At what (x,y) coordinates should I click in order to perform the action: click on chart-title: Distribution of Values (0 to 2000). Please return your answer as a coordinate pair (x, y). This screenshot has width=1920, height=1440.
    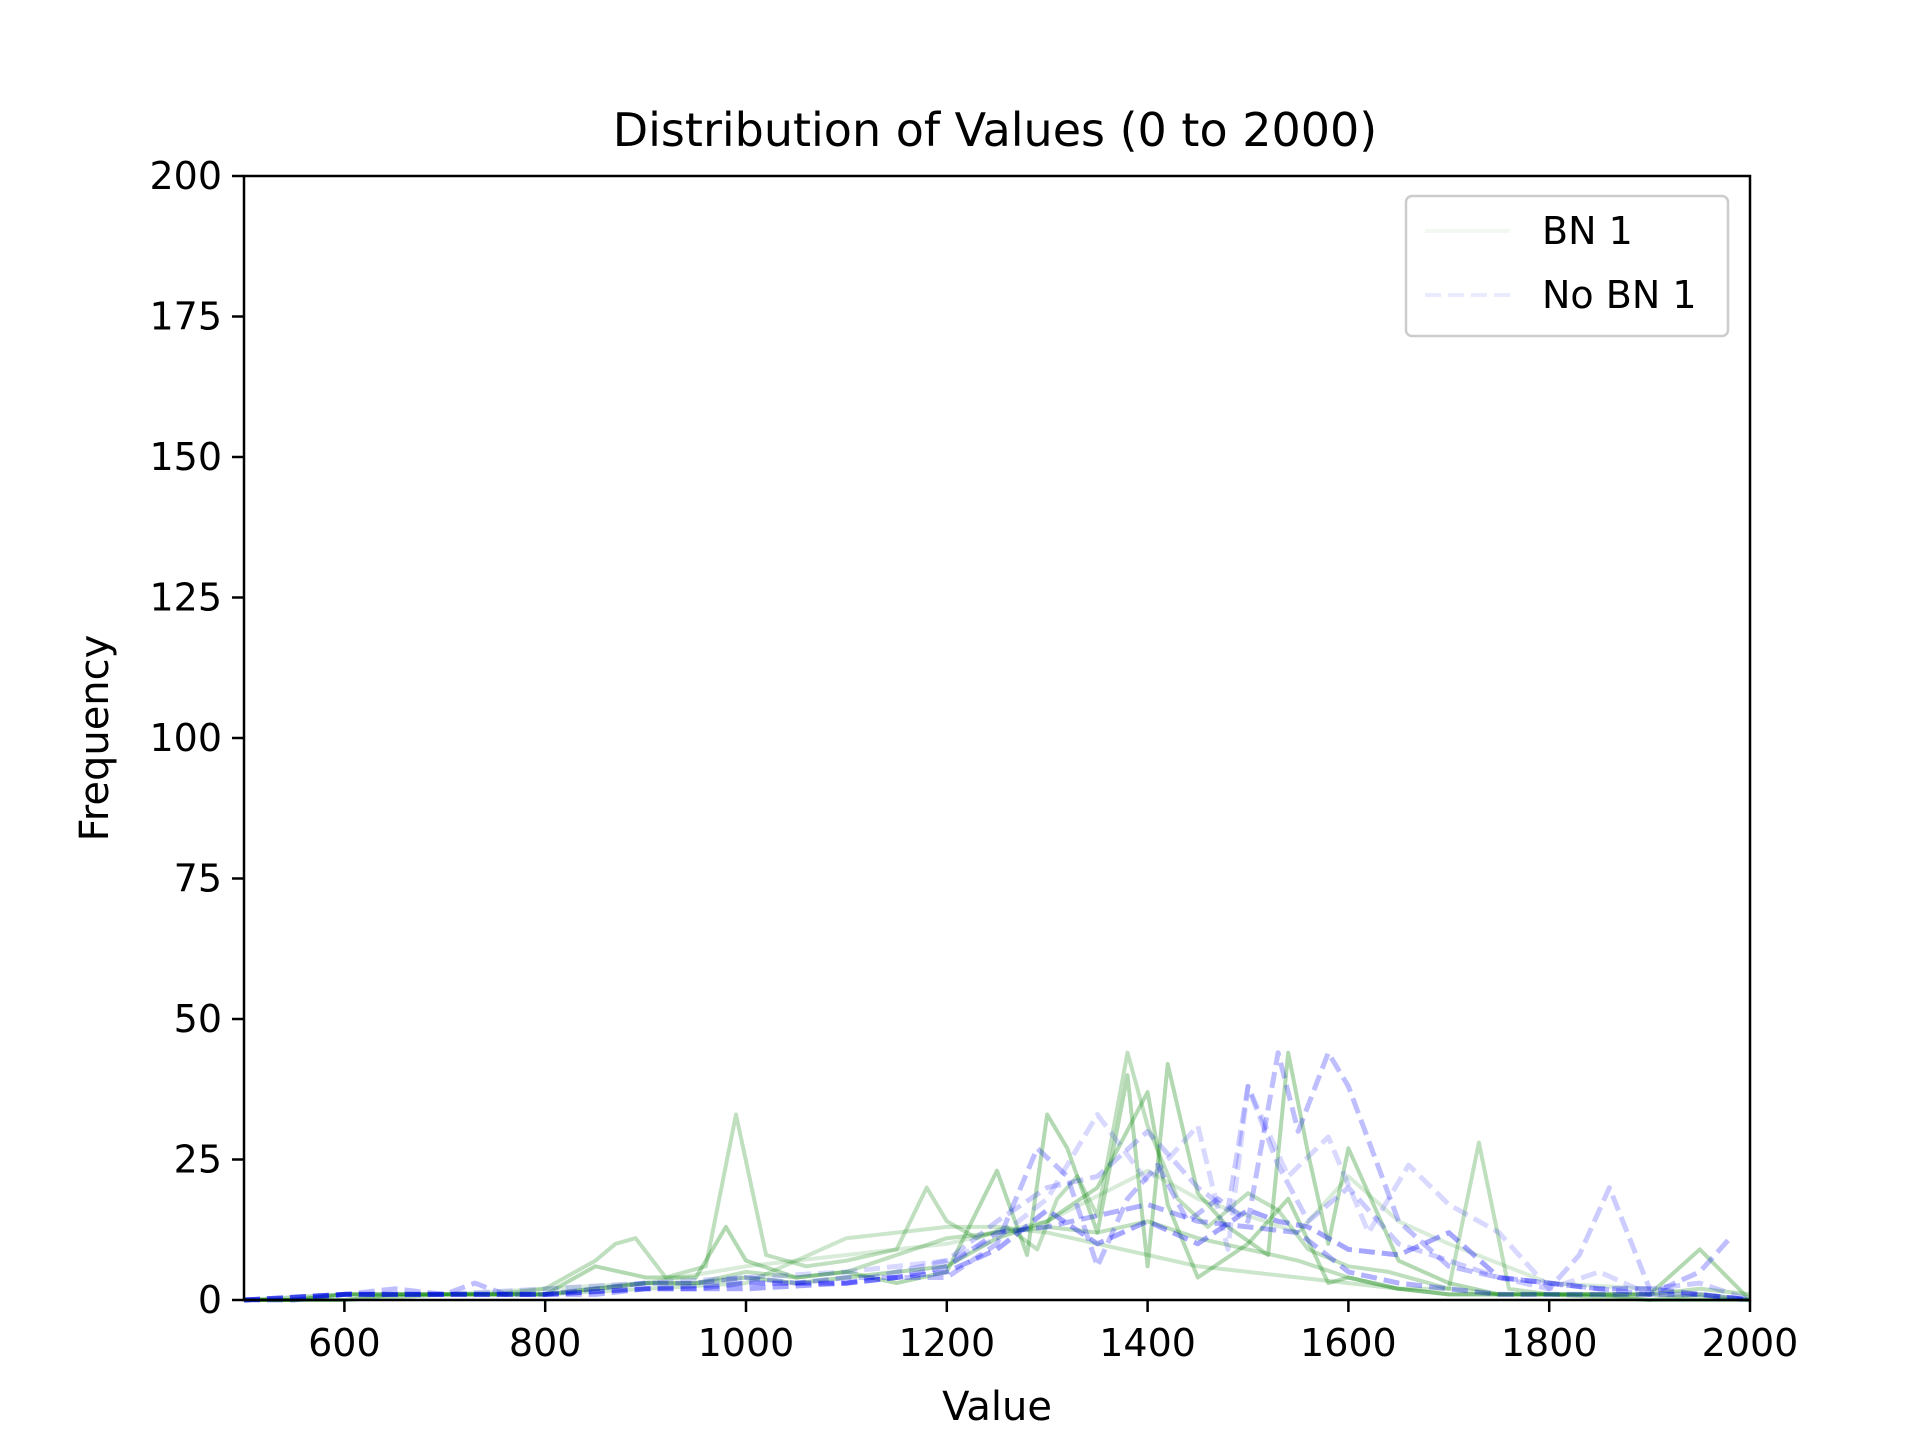
    Looking at the image, I should click on (995, 130).